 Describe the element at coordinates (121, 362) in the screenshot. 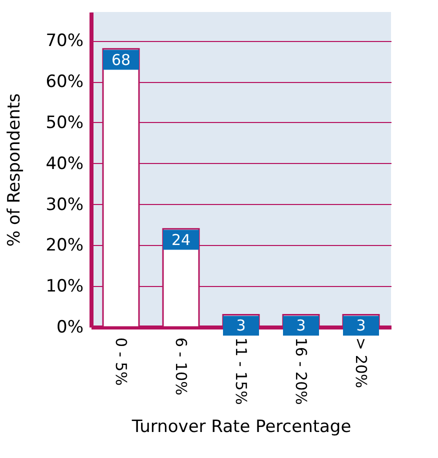

I see `x-tick-label: 0 - 5%` at that location.